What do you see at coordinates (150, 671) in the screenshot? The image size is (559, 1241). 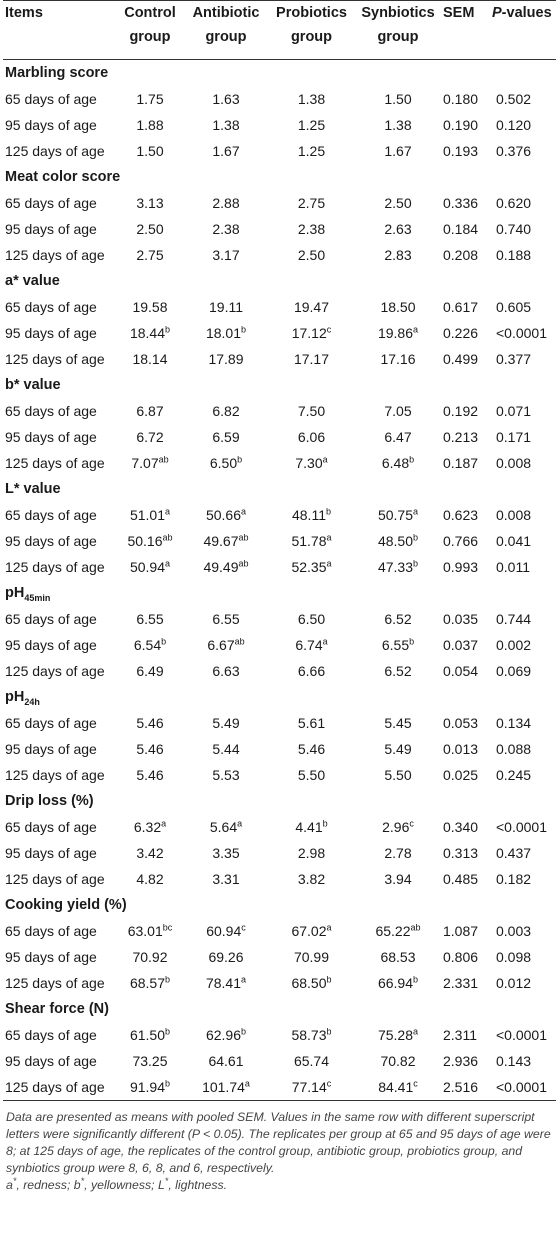 I see `cell-value: 6.49` at bounding box center [150, 671].